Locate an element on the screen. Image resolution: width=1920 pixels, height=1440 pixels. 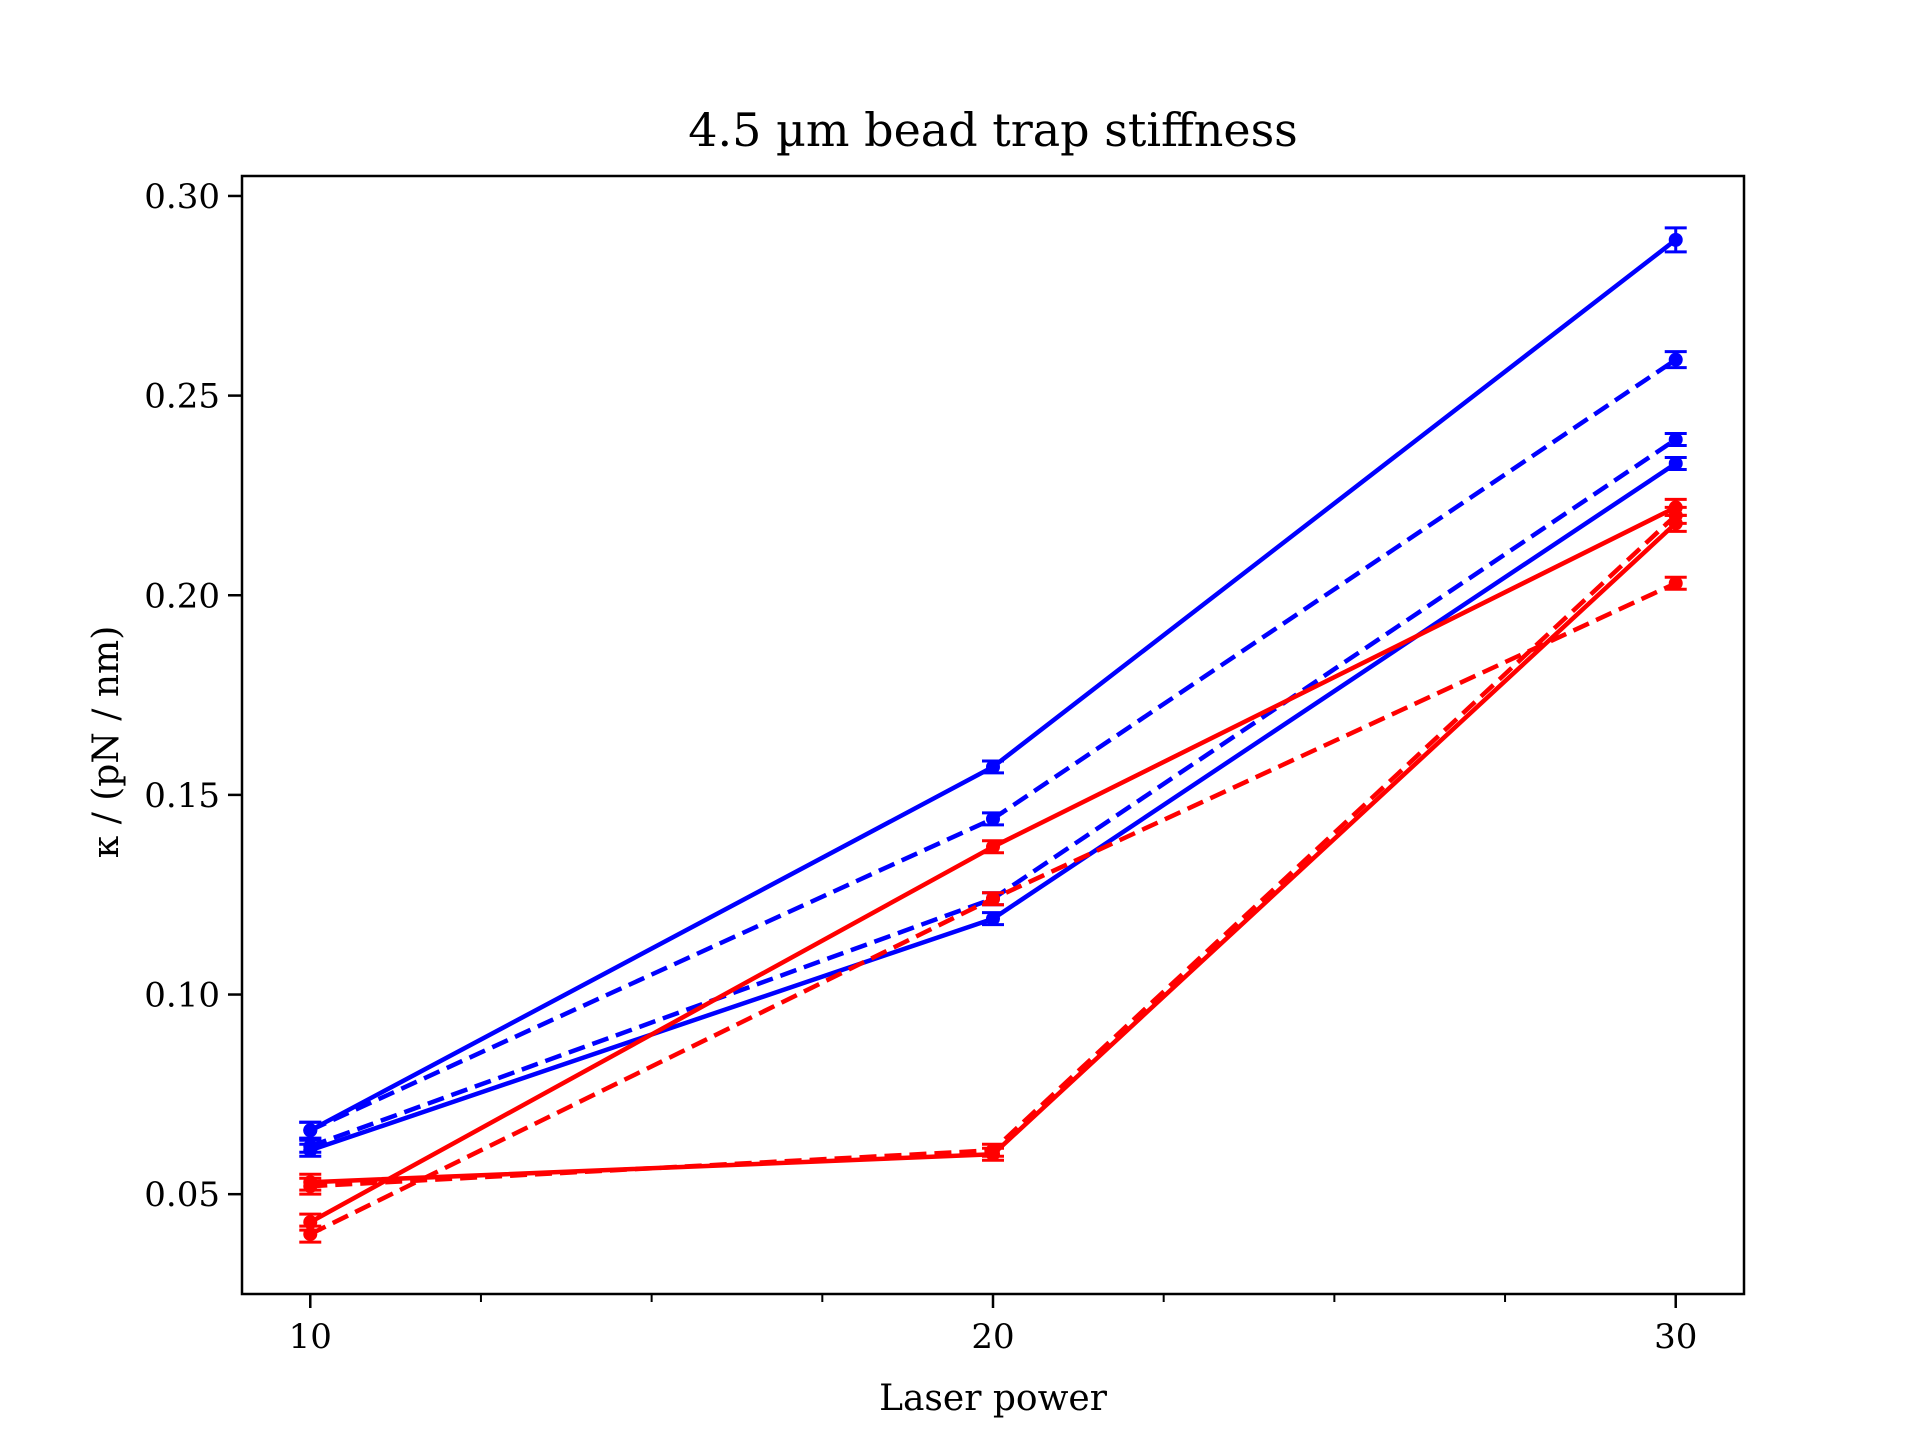
y-tick-label: 0.20 is located at coordinates (182, 596).